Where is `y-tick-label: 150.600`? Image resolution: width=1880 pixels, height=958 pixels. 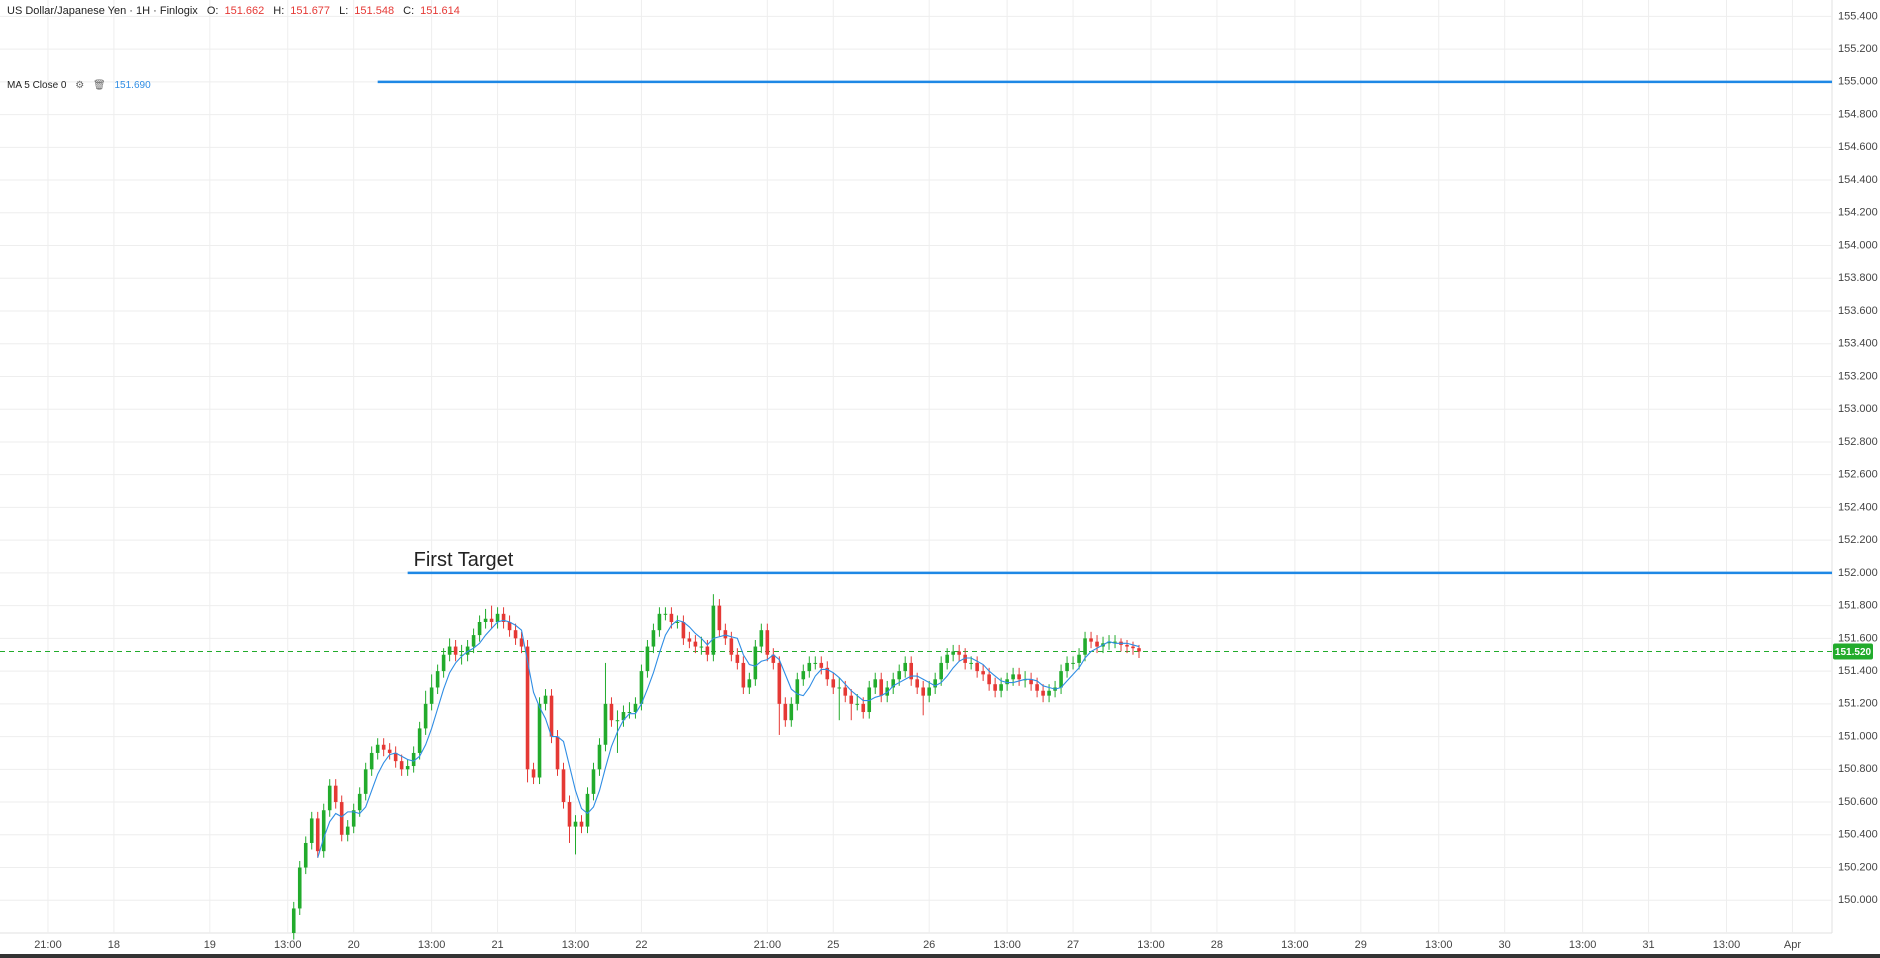
y-tick-label: 150.600 is located at coordinates (1858, 802).